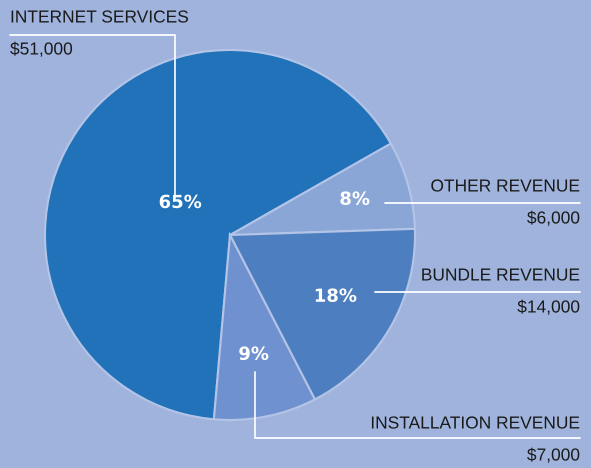 Image resolution: width=591 pixels, height=468 pixels. Describe the element at coordinates (100, 16) in the screenshot. I see `slice-label: INTERNET SERVICES` at that location.